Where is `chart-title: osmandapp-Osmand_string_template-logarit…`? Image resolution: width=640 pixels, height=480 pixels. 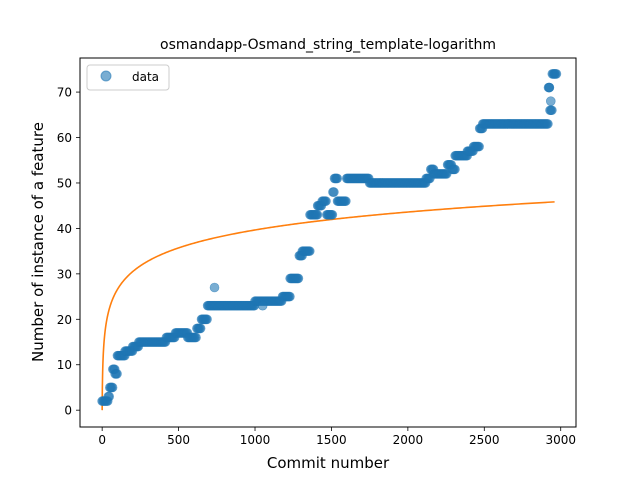 chart-title: osmandapp-Osmand_string_template-logarit… is located at coordinates (328, 45).